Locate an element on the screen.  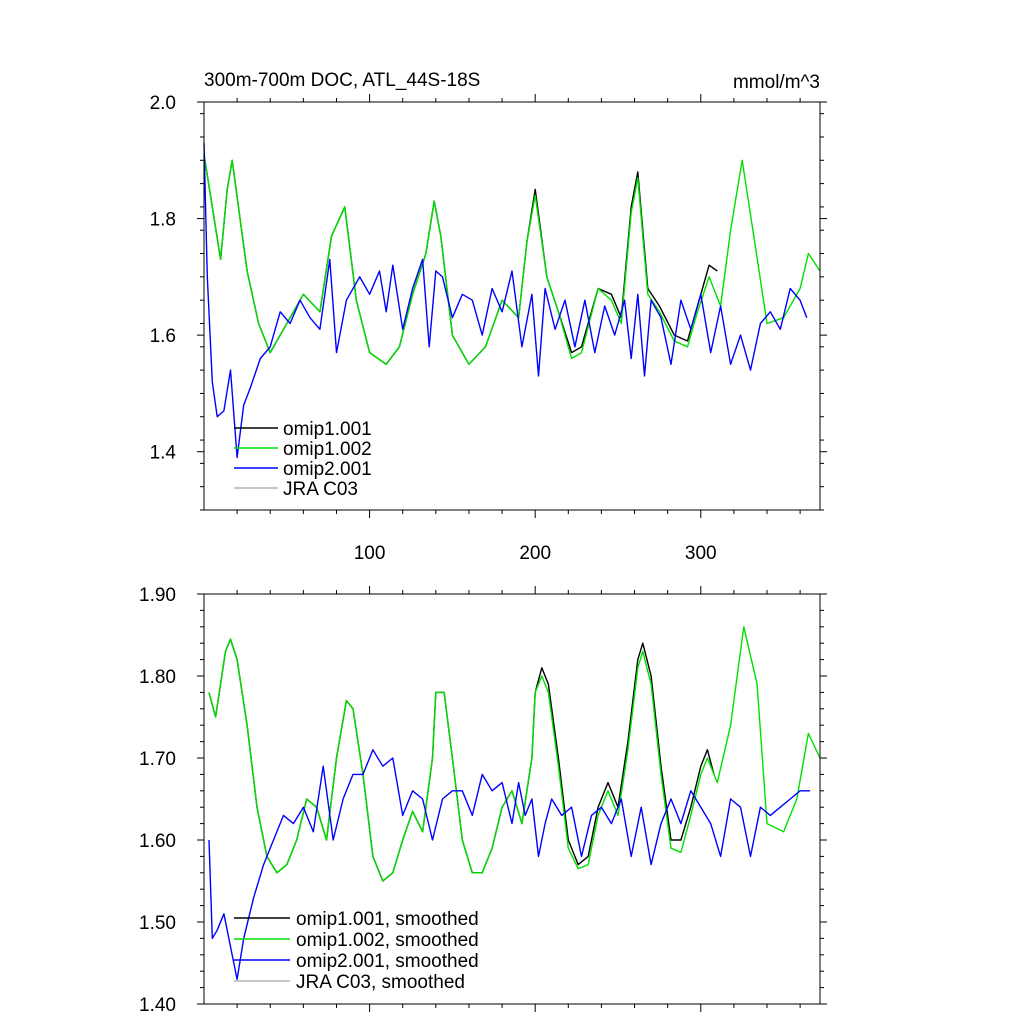
legend-label: omip1.001 is located at coordinates (327, 429).